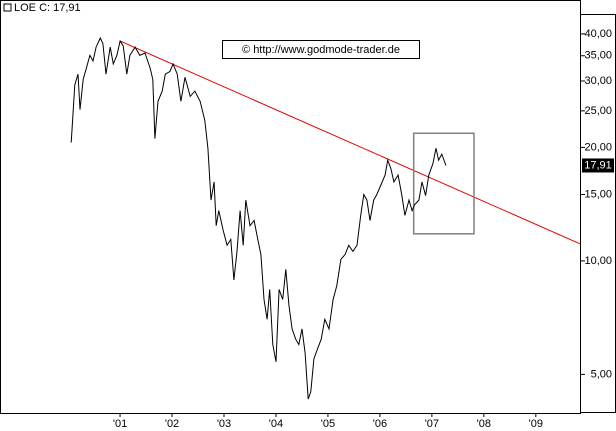 Image resolution: width=616 pixels, height=431 pixels. What do you see at coordinates (484, 424) in the screenshot?
I see `x-tick-label: '08` at bounding box center [484, 424].